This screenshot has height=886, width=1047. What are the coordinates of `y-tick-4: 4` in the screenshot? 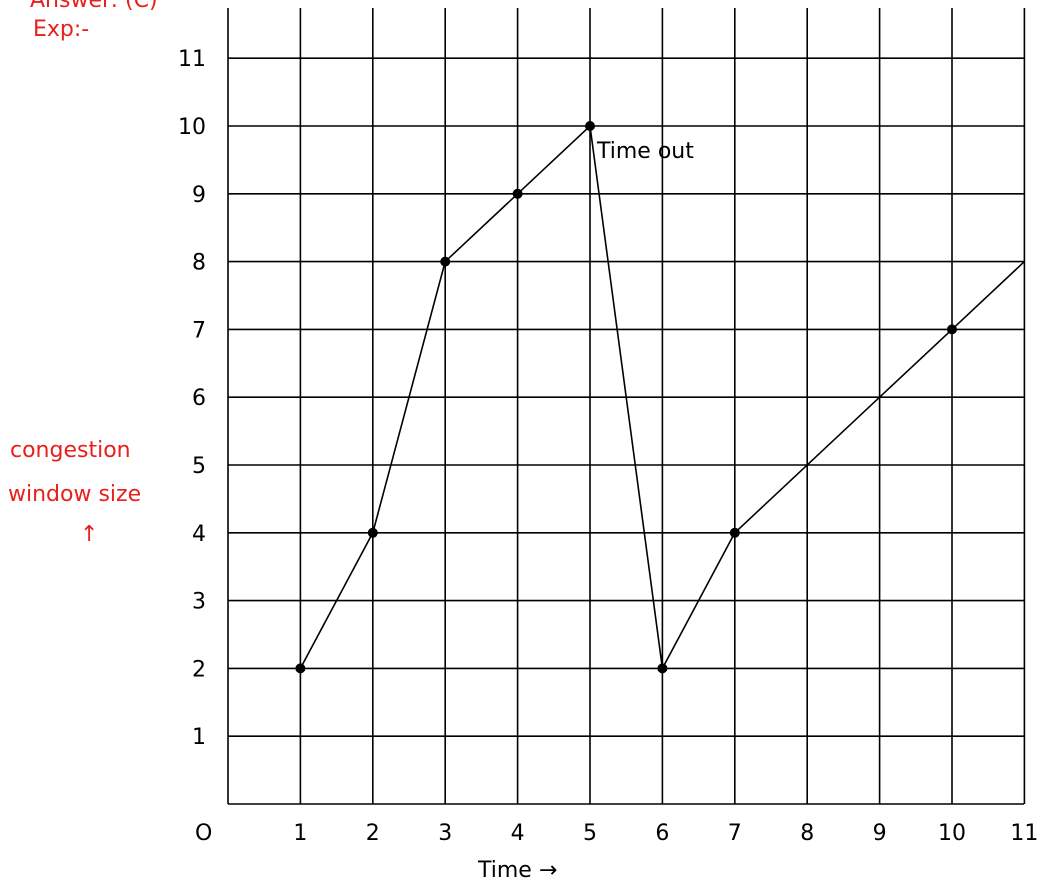 It's located at (199, 534).